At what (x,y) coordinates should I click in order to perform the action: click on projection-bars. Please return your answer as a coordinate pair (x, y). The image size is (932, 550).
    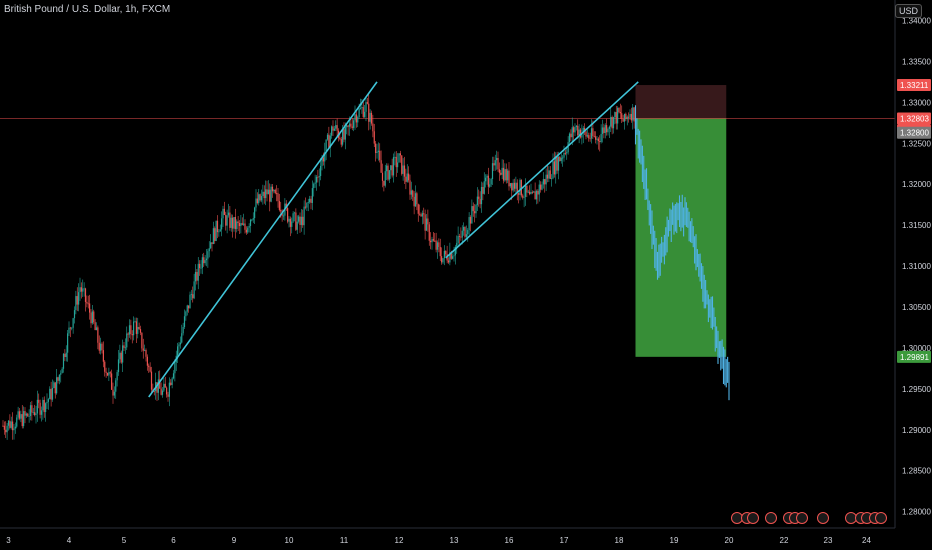
    Looking at the image, I should click on (682, 253).